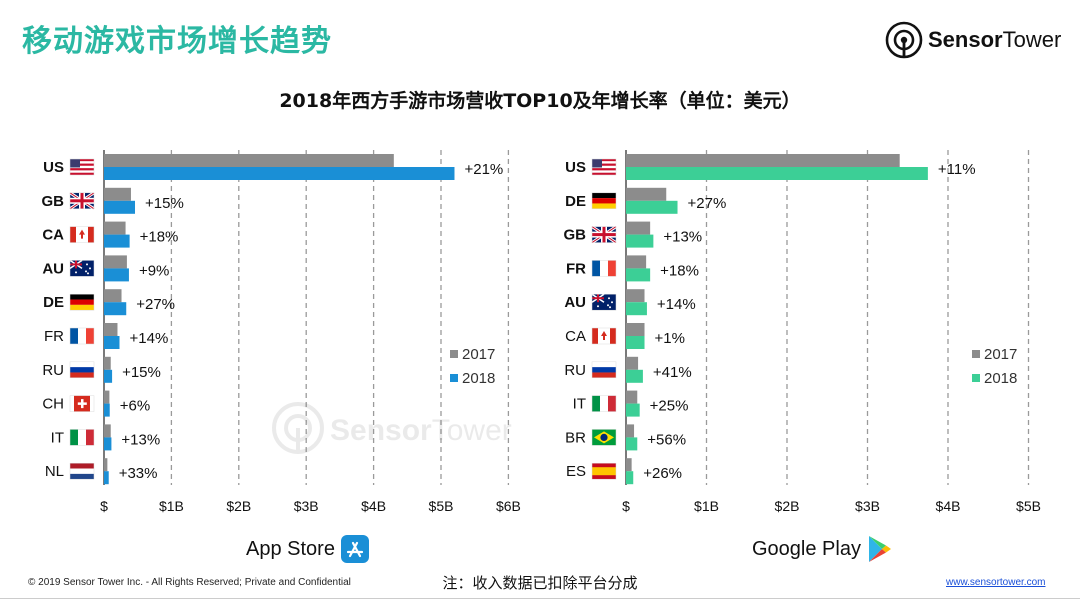 Image resolution: width=1080 pixels, height=609 pixels. I want to click on growth-label: +21%, so click(483, 169).